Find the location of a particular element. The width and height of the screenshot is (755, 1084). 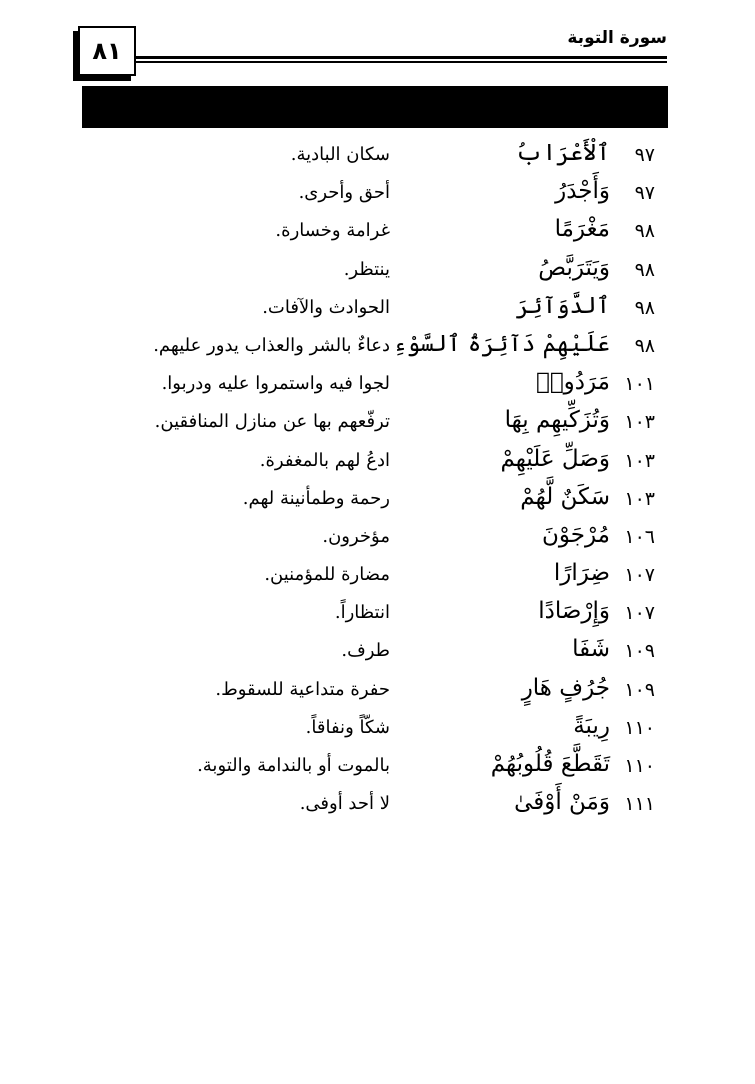

quran-word: جُرُفٍ هَارٍ is located at coordinates (565, 687).